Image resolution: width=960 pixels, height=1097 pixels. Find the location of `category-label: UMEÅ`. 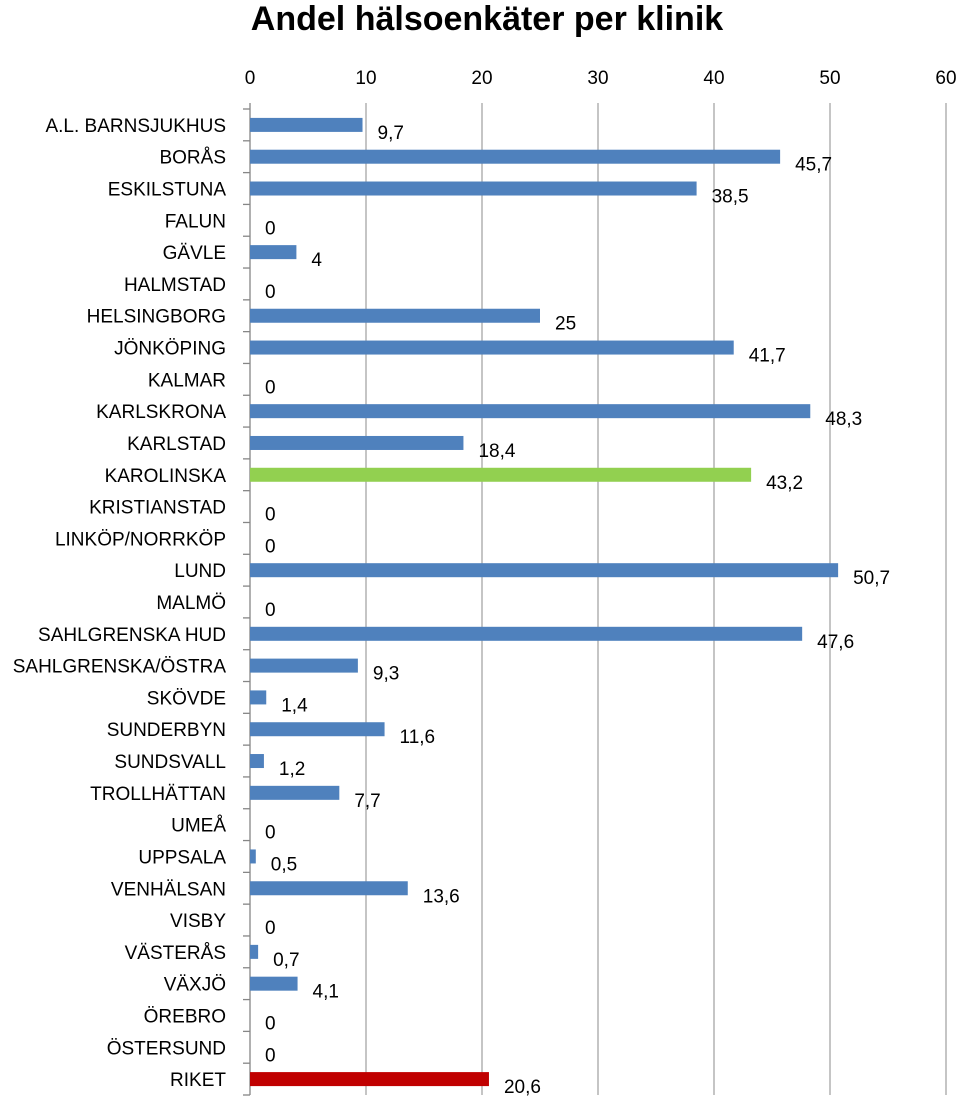

category-label: UMEÅ is located at coordinates (198, 826).